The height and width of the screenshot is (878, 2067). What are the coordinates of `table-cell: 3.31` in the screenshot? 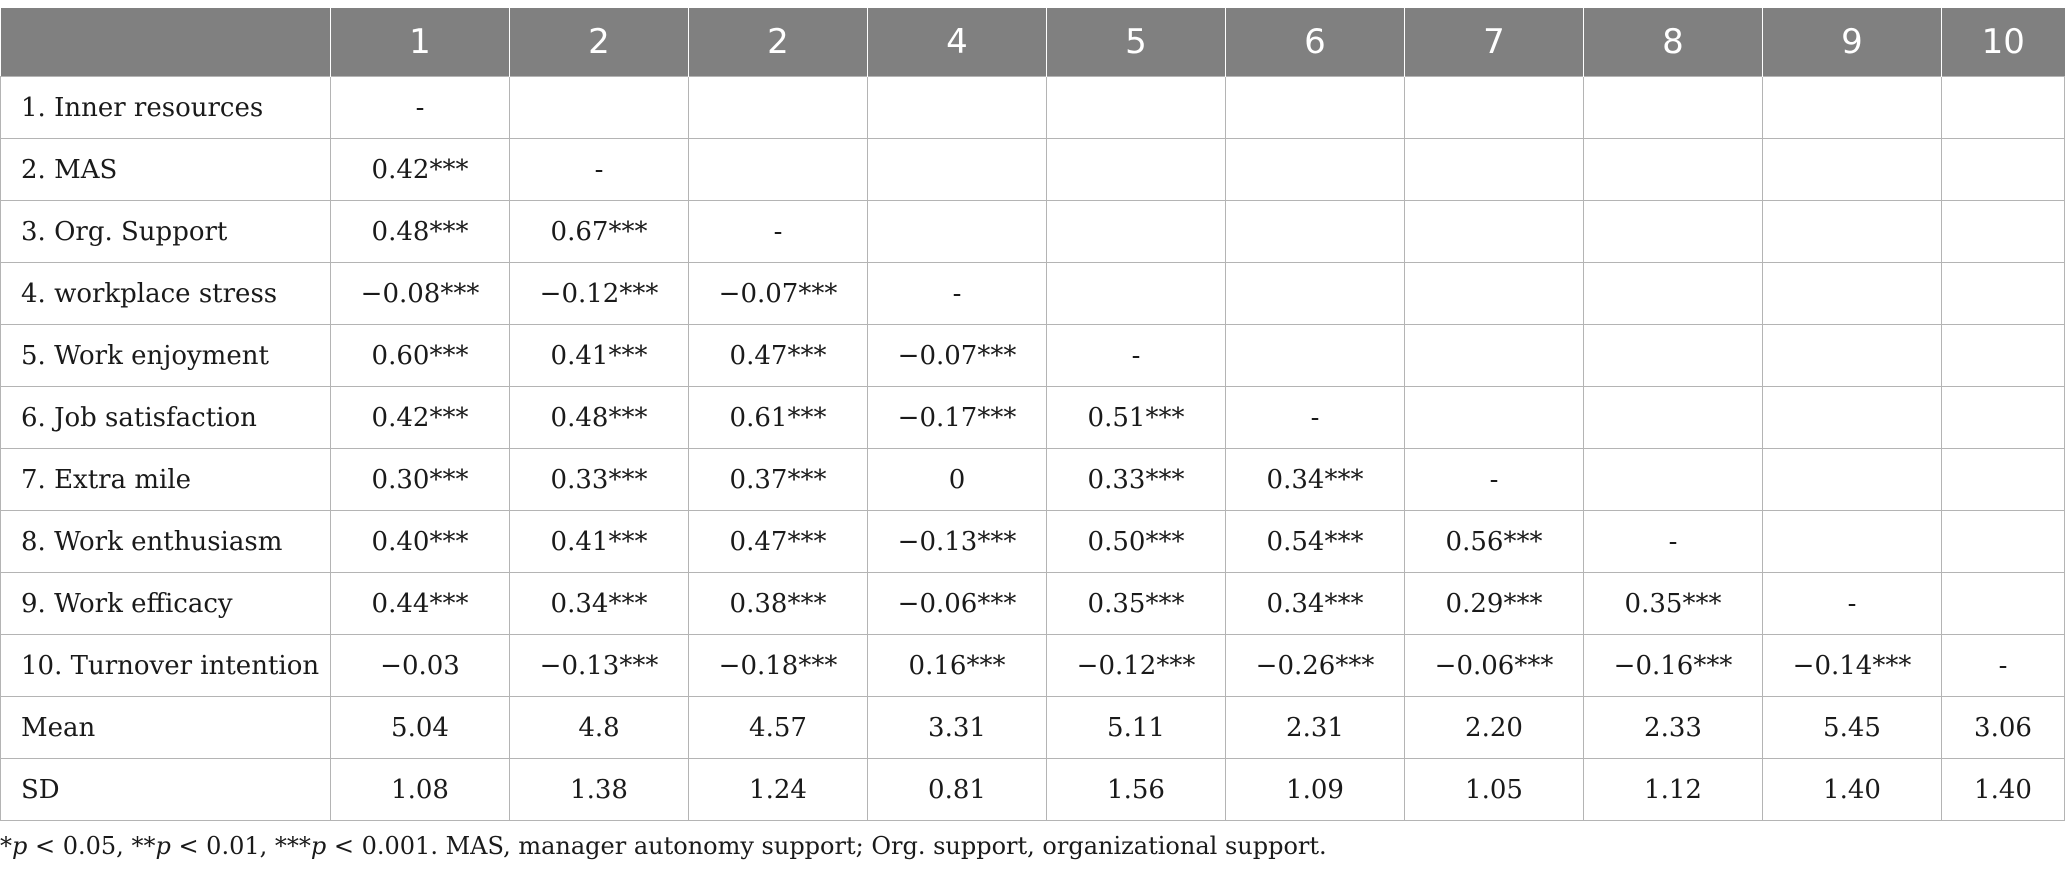 It's located at (957, 727).